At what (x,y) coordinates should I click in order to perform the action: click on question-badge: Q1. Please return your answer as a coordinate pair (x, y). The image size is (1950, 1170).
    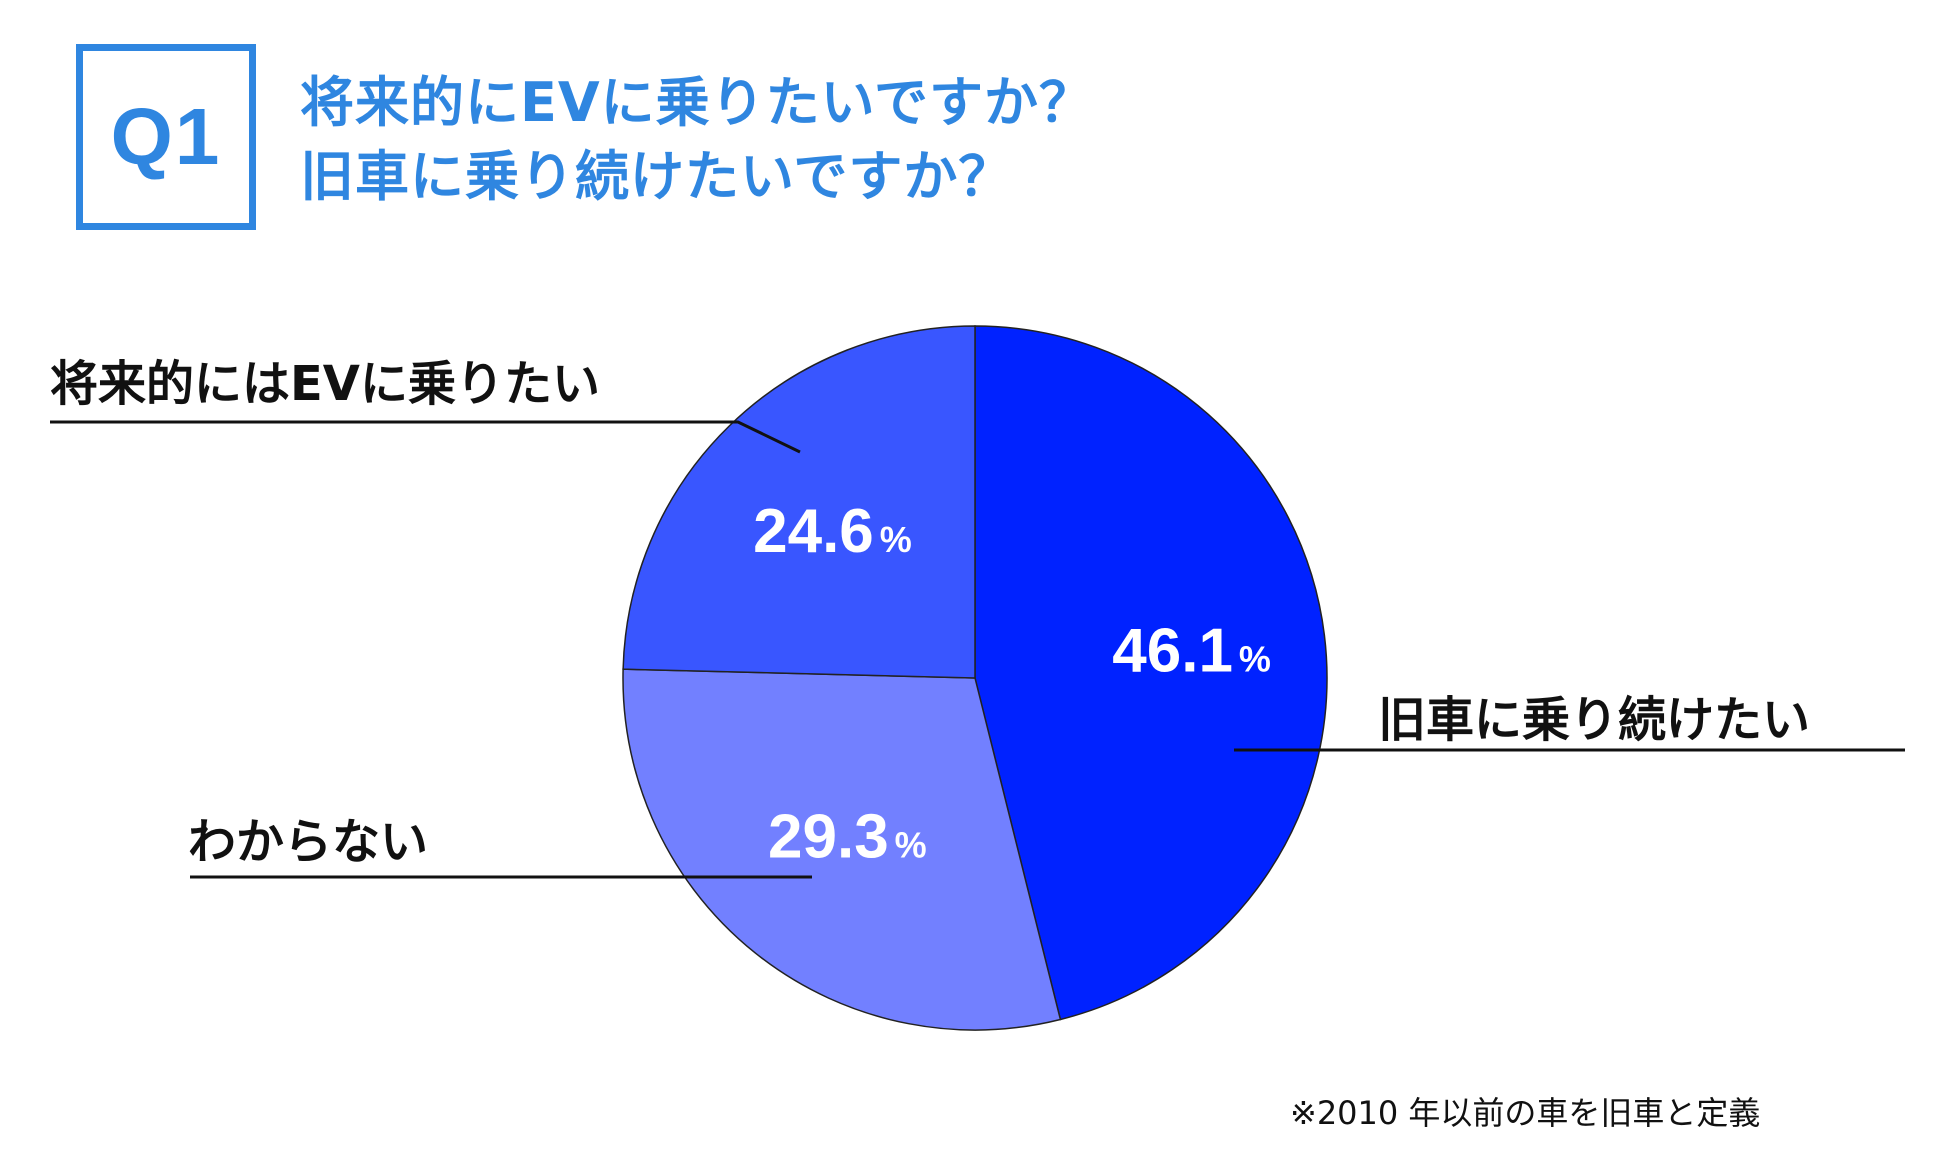
    Looking at the image, I should click on (166, 137).